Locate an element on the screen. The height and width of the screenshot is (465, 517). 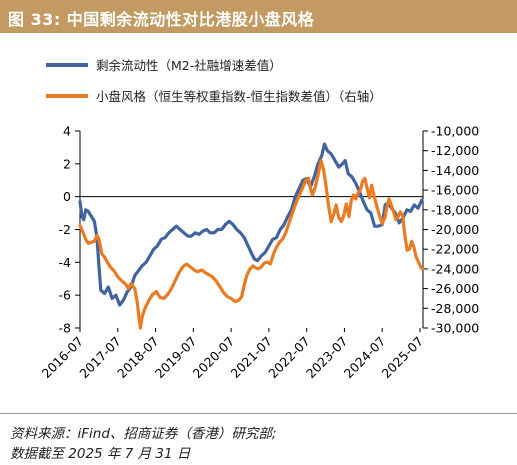
source-note: 资料来源：iFind、招商证券（香港）研究部; is located at coordinates (143, 434).